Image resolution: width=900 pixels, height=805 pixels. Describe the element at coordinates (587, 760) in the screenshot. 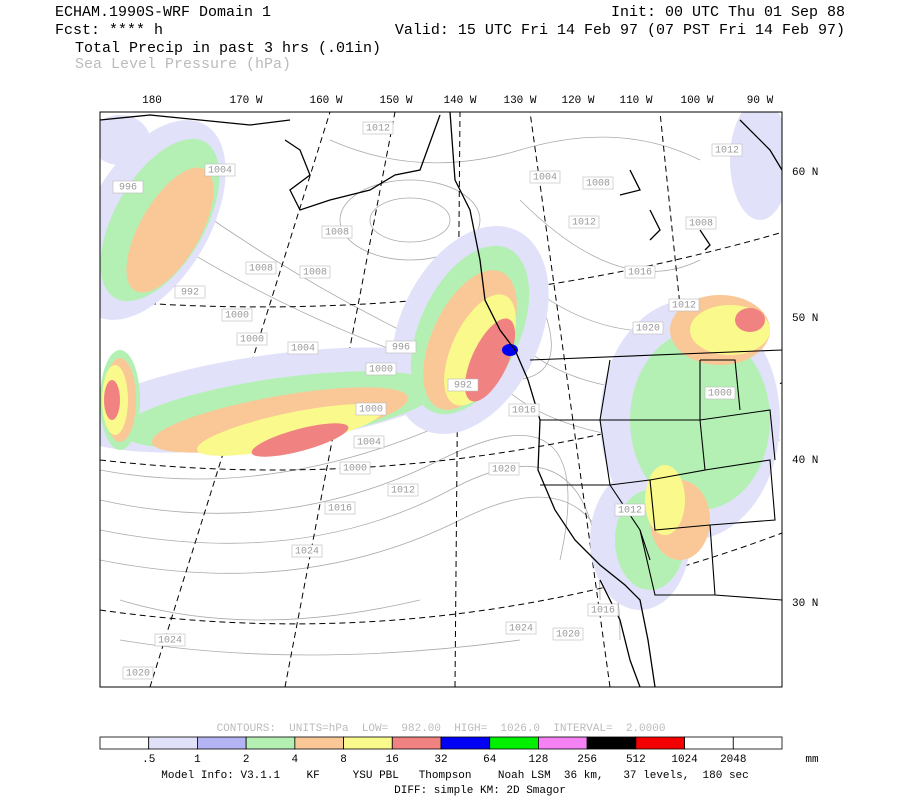

I see `color-bar-label: 256` at that location.